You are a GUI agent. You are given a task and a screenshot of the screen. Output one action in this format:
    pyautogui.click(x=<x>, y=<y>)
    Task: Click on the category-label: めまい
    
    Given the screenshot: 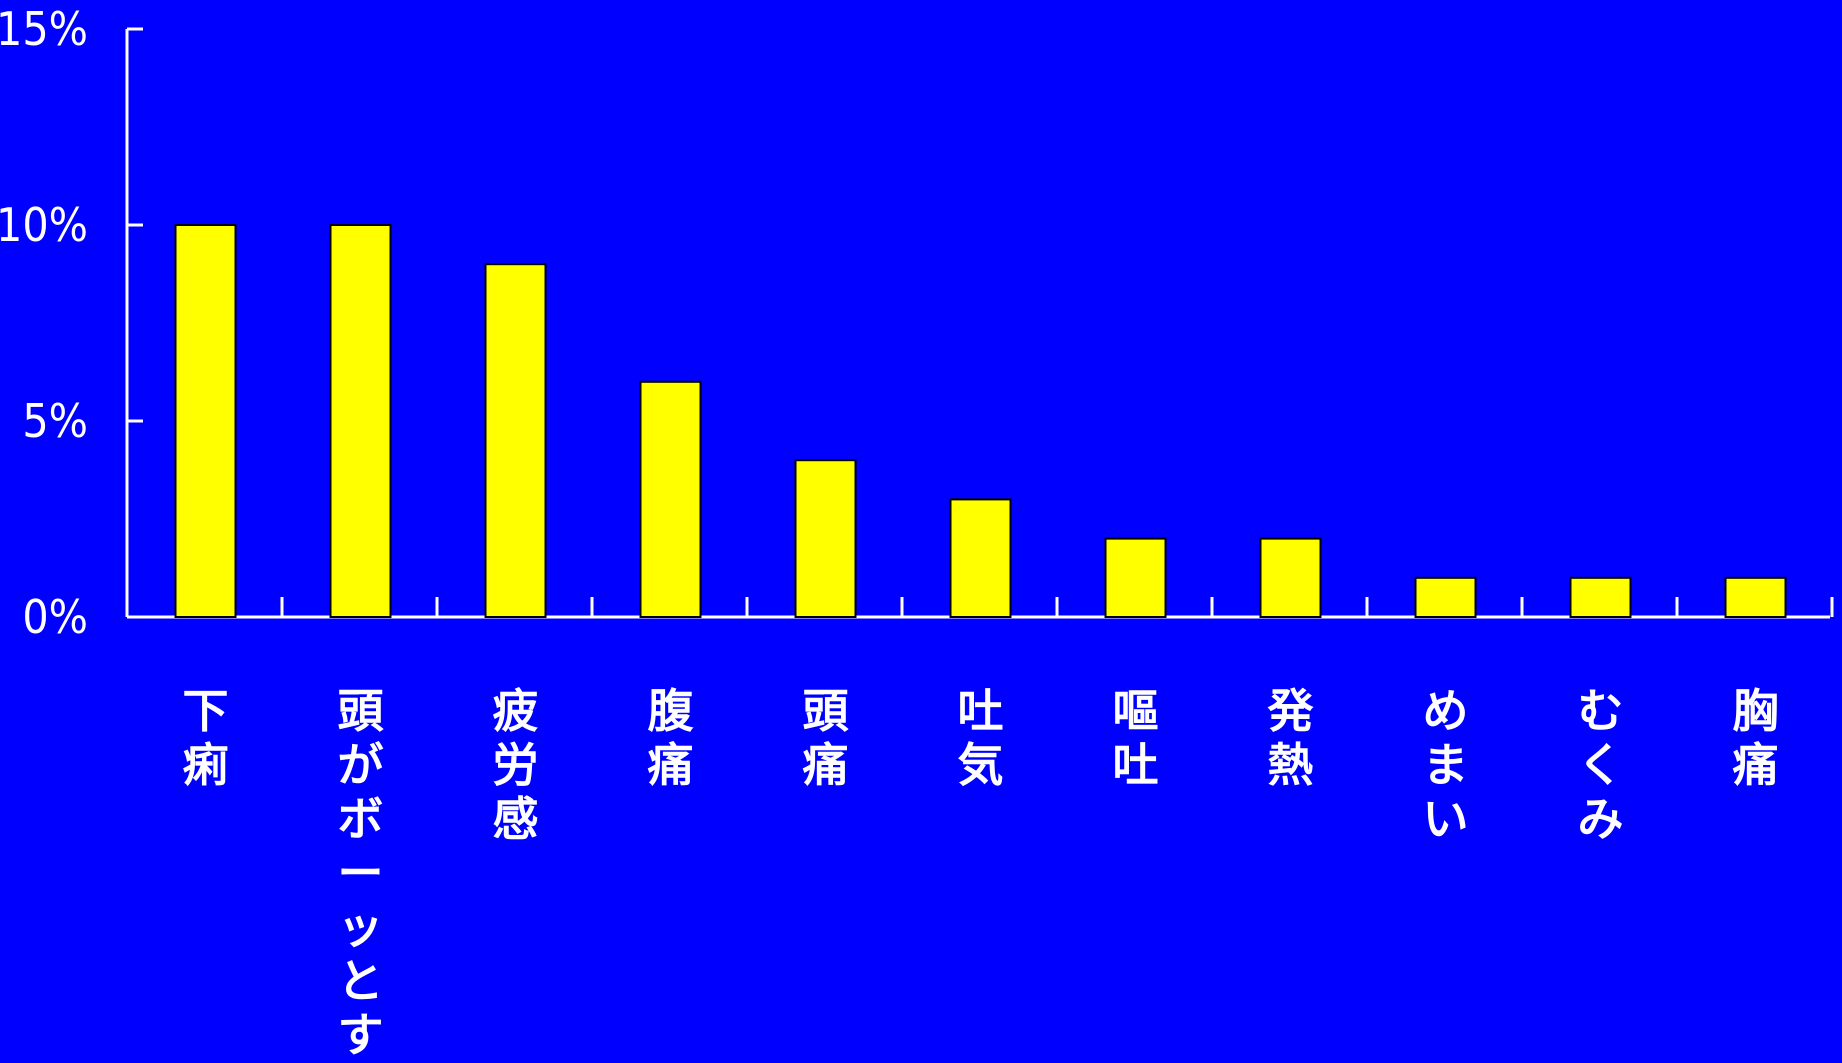 What is the action you would take?
    pyautogui.click(x=1446, y=765)
    